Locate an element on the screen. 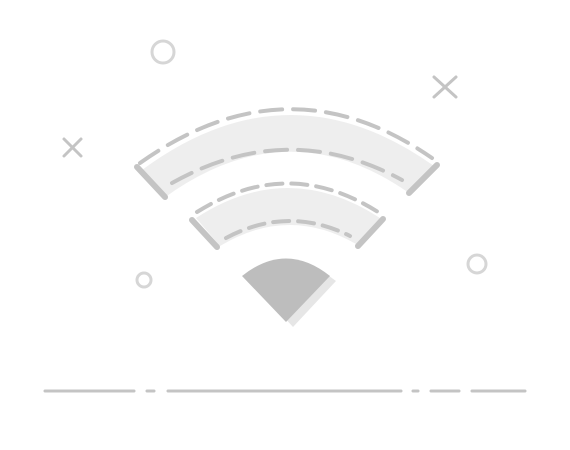  wifi-outer-band-solid-edge is located at coordinates (287, 181).